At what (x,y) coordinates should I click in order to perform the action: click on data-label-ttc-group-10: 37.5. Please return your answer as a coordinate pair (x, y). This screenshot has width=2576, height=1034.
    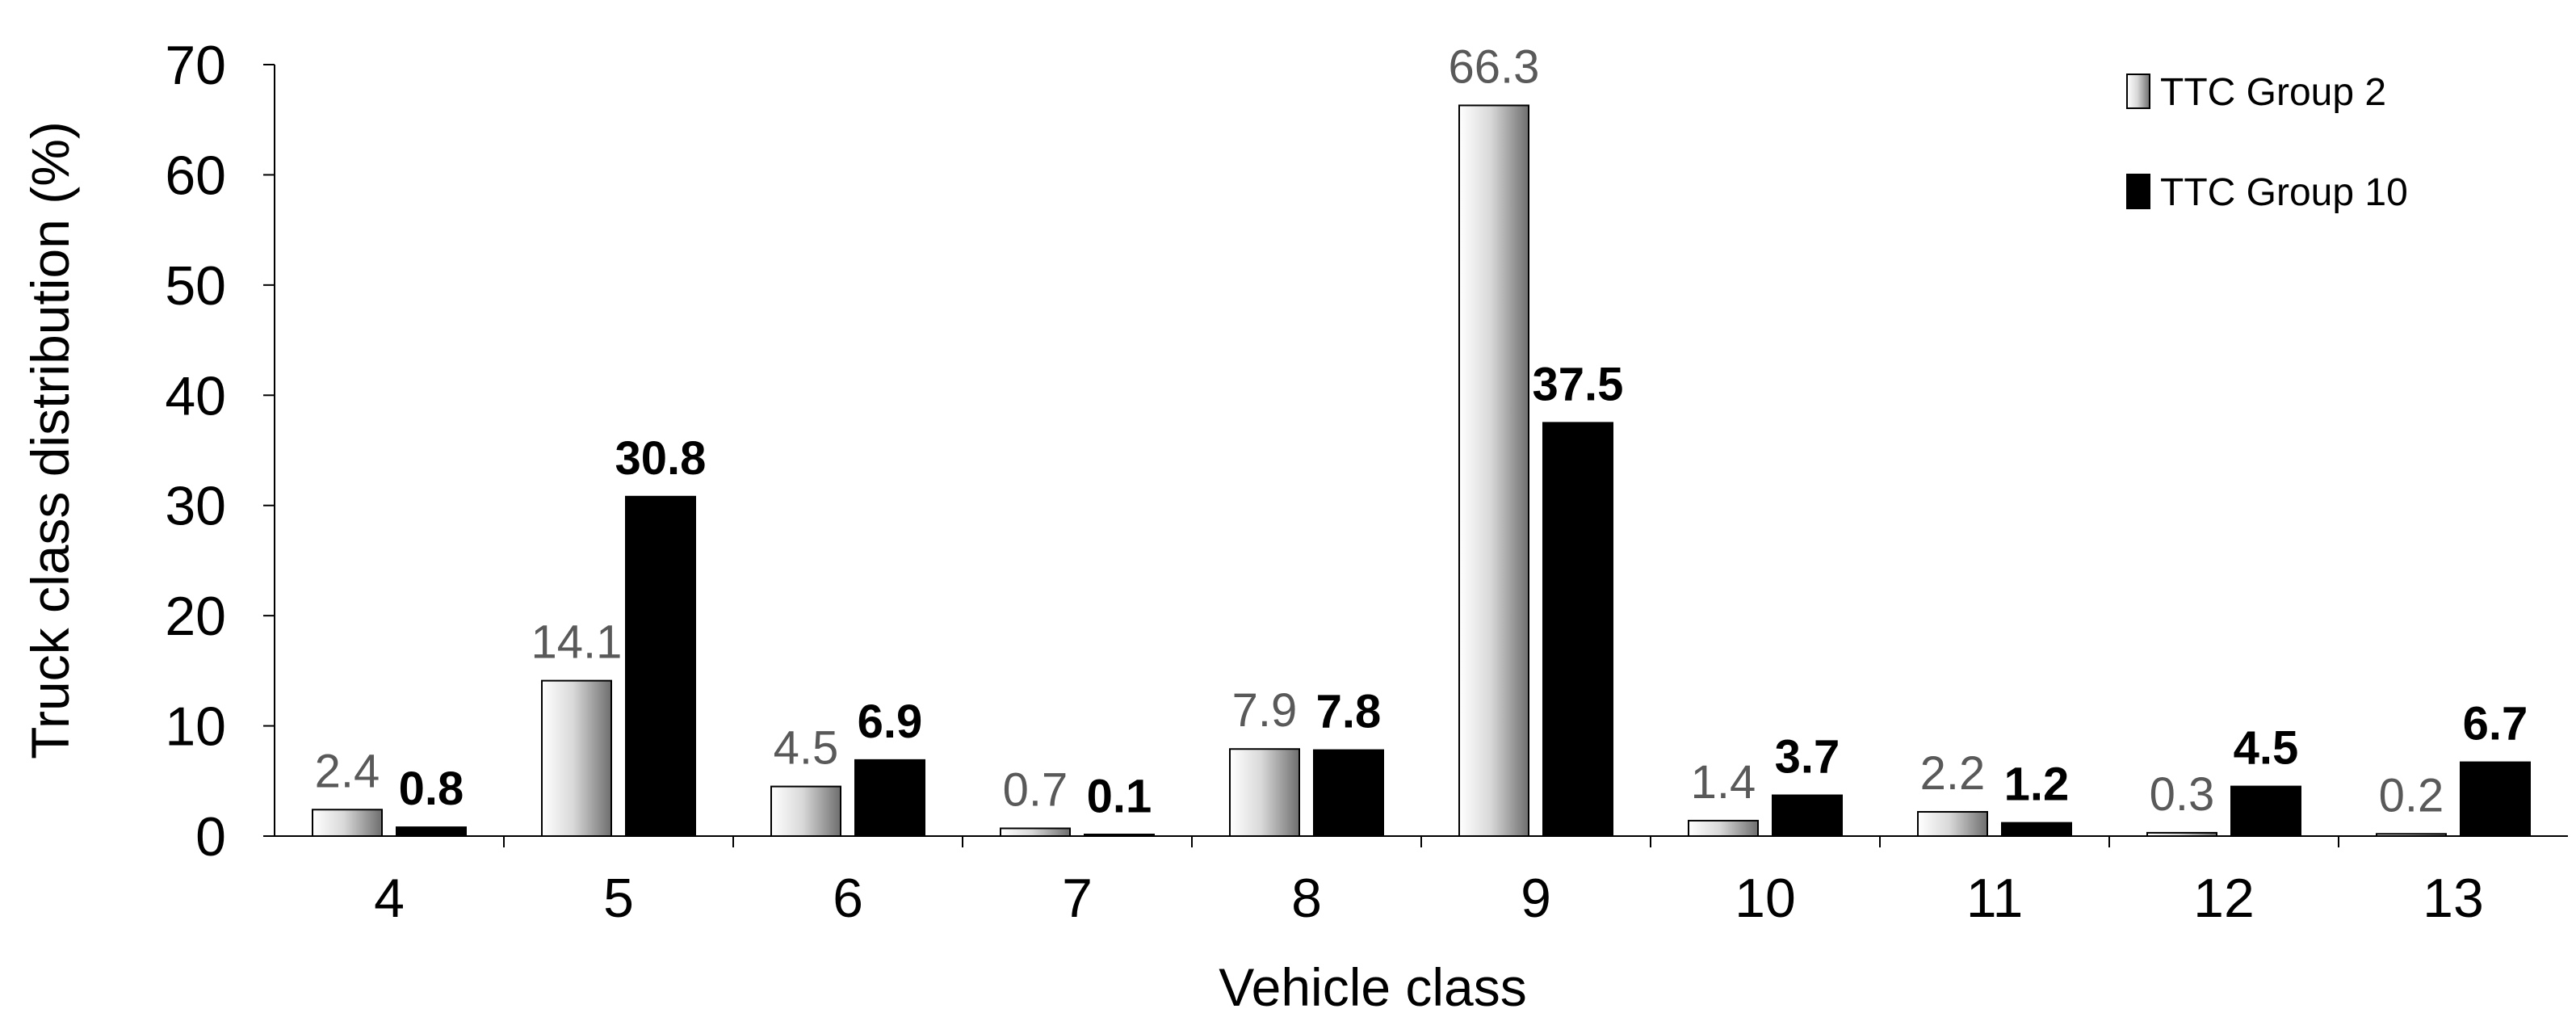
    Looking at the image, I should click on (1578, 384).